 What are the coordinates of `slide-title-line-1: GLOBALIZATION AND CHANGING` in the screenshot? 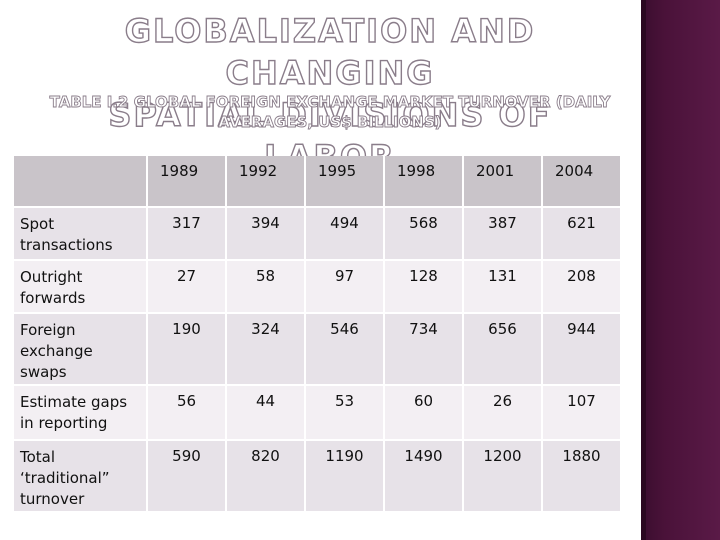 It's located at (330, 51).